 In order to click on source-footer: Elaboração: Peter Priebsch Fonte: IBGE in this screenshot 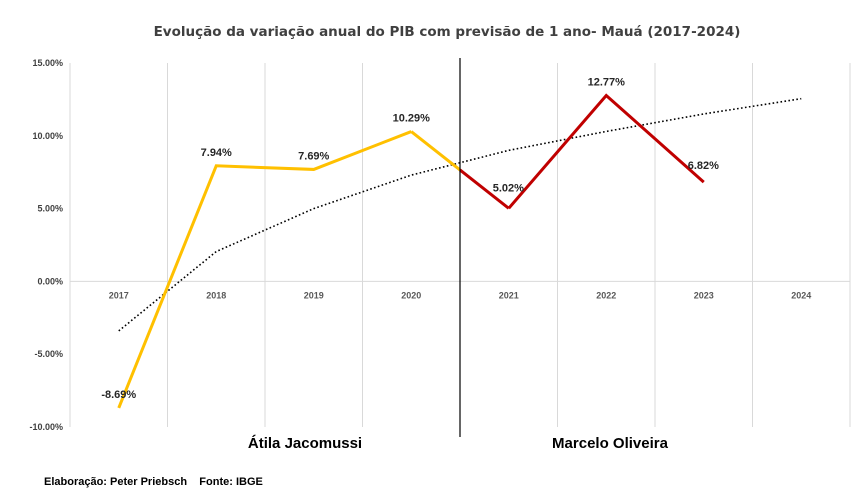, I will do `click(153, 482)`.